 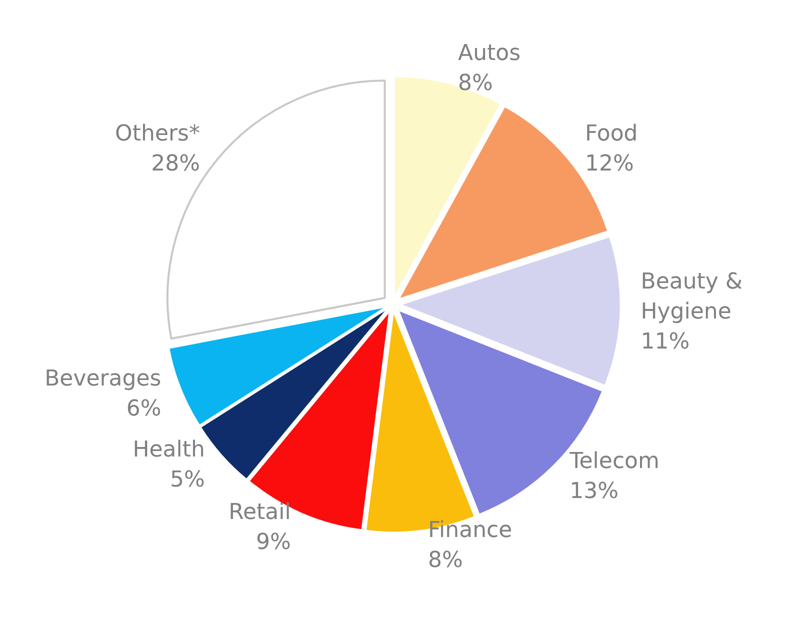 I want to click on slice-label: Others*, so click(x=157, y=134).